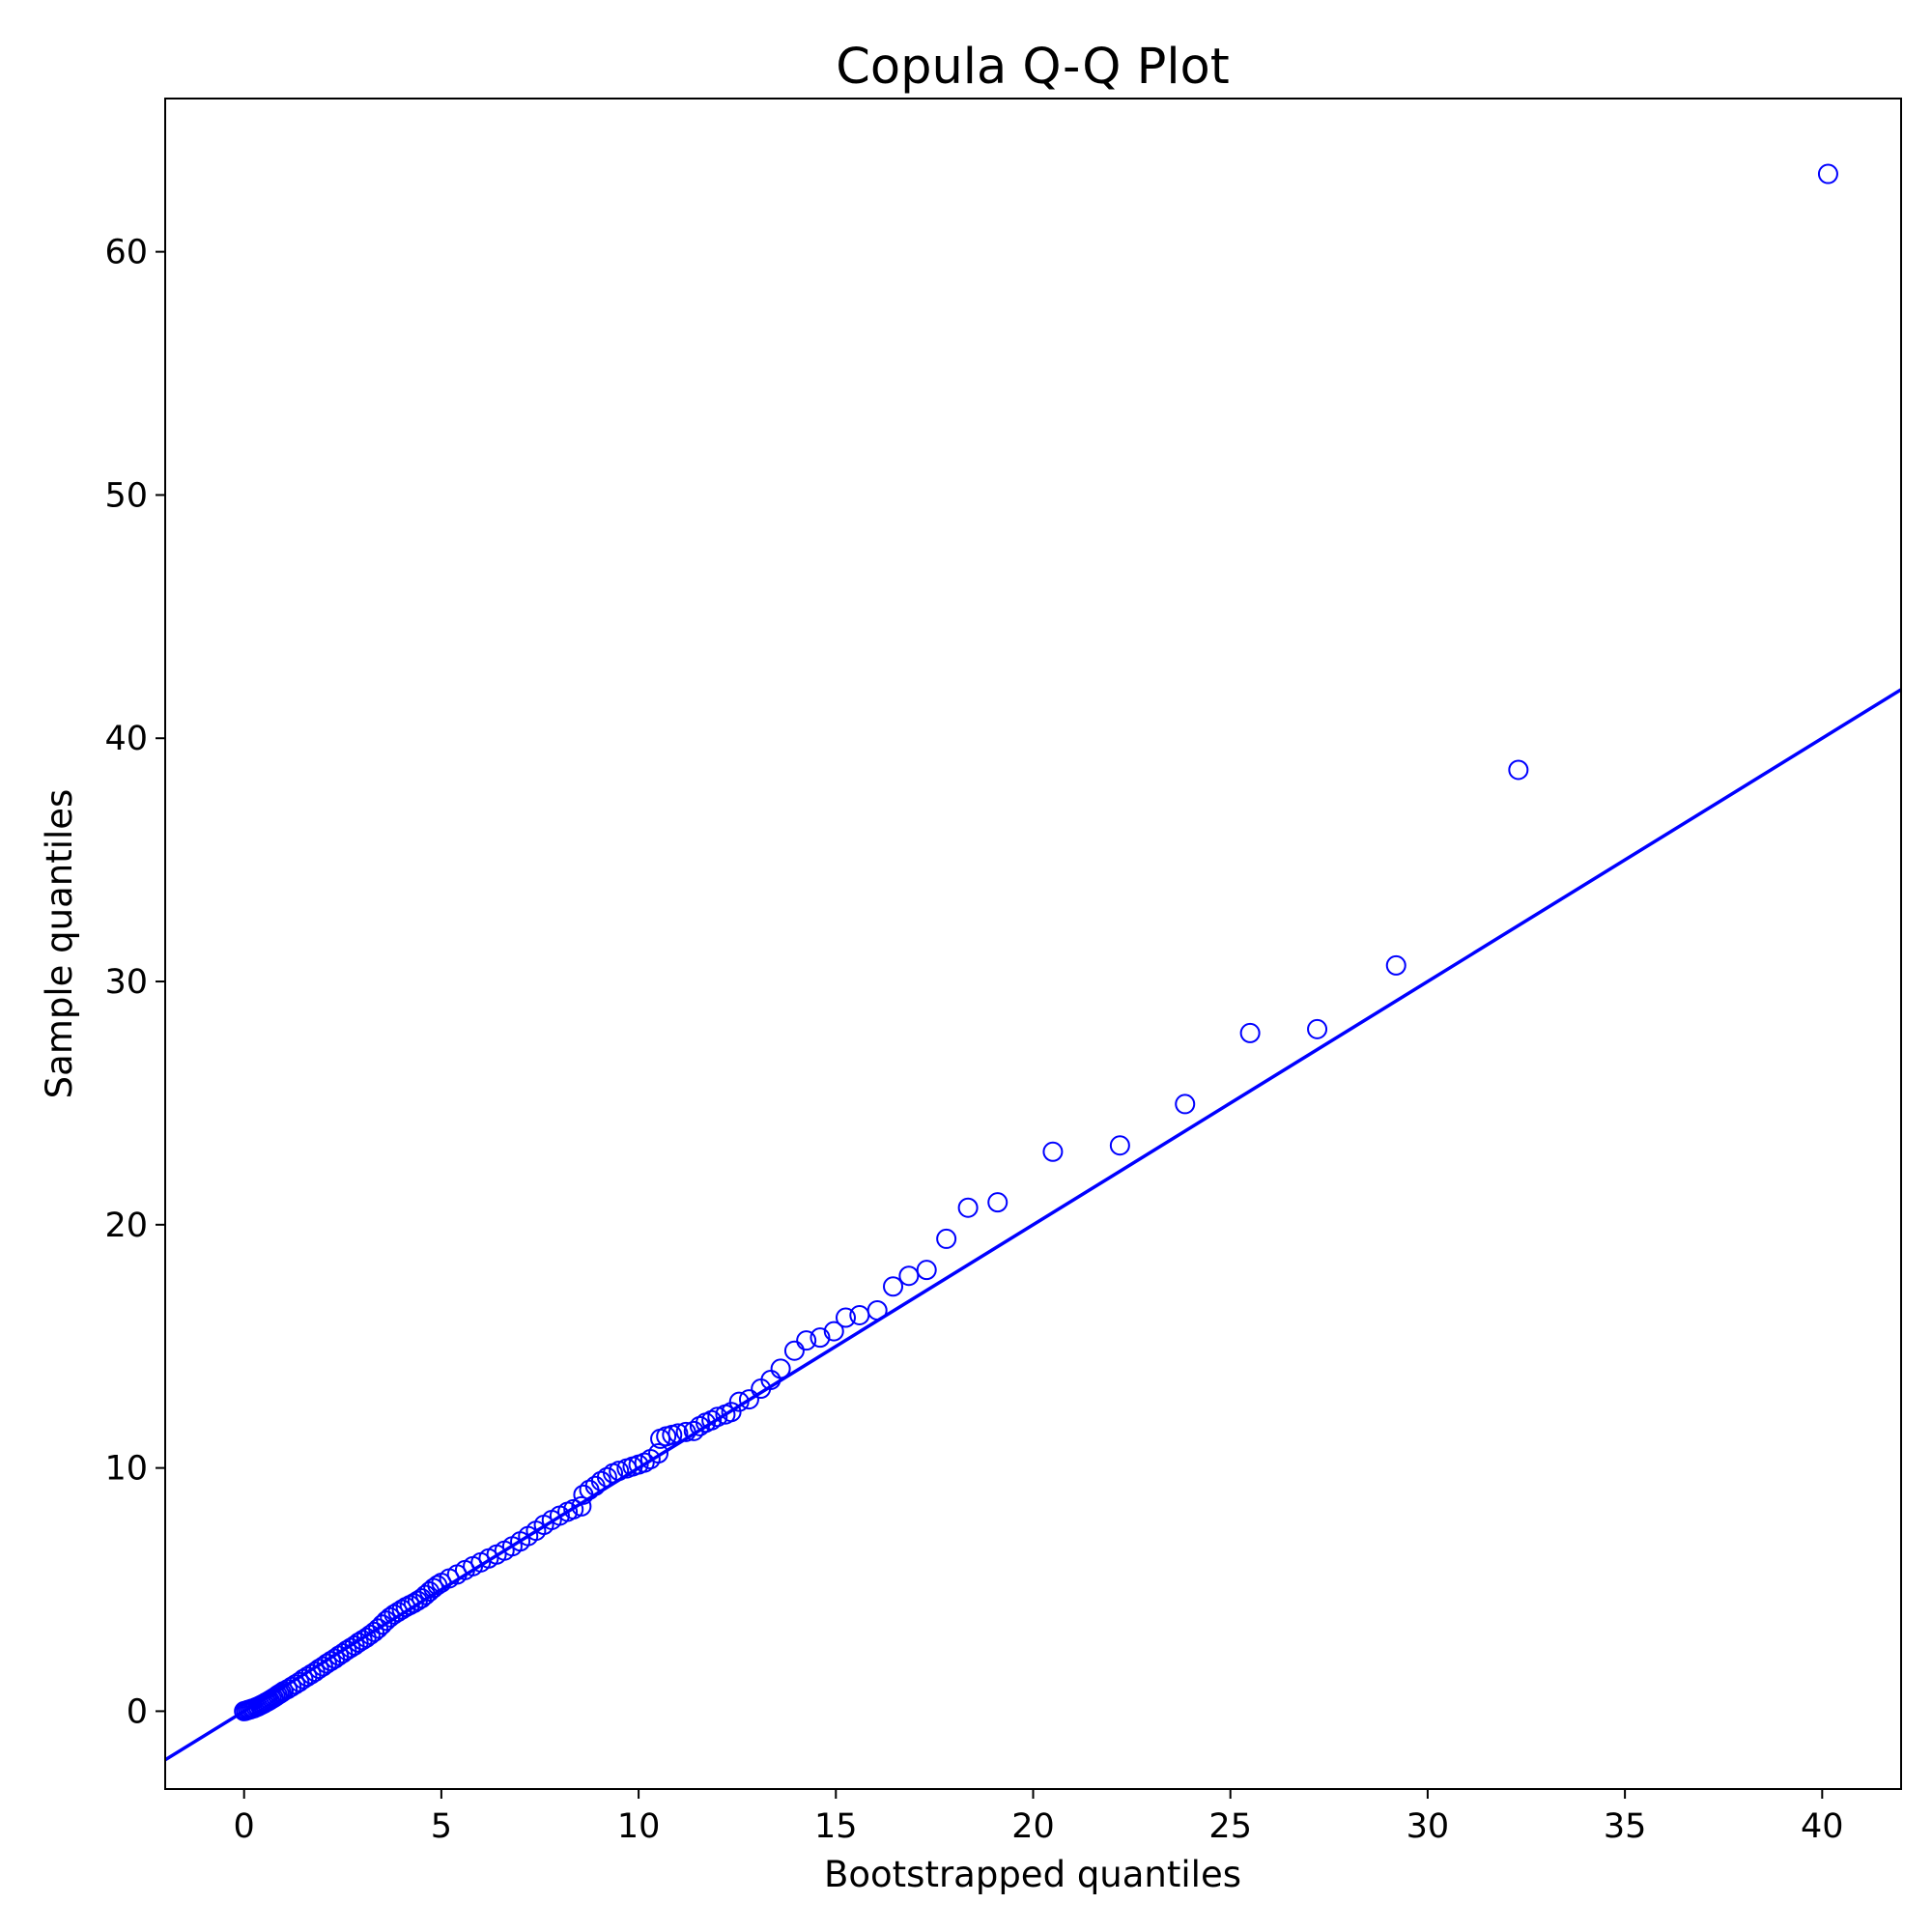  I want to click on chart-title: Copula Q-Q Plot, so click(1032, 67).